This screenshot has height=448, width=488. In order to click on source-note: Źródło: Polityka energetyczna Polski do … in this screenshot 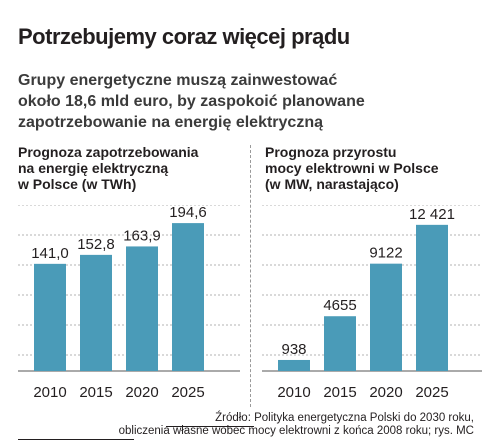, I will do `click(296, 425)`.